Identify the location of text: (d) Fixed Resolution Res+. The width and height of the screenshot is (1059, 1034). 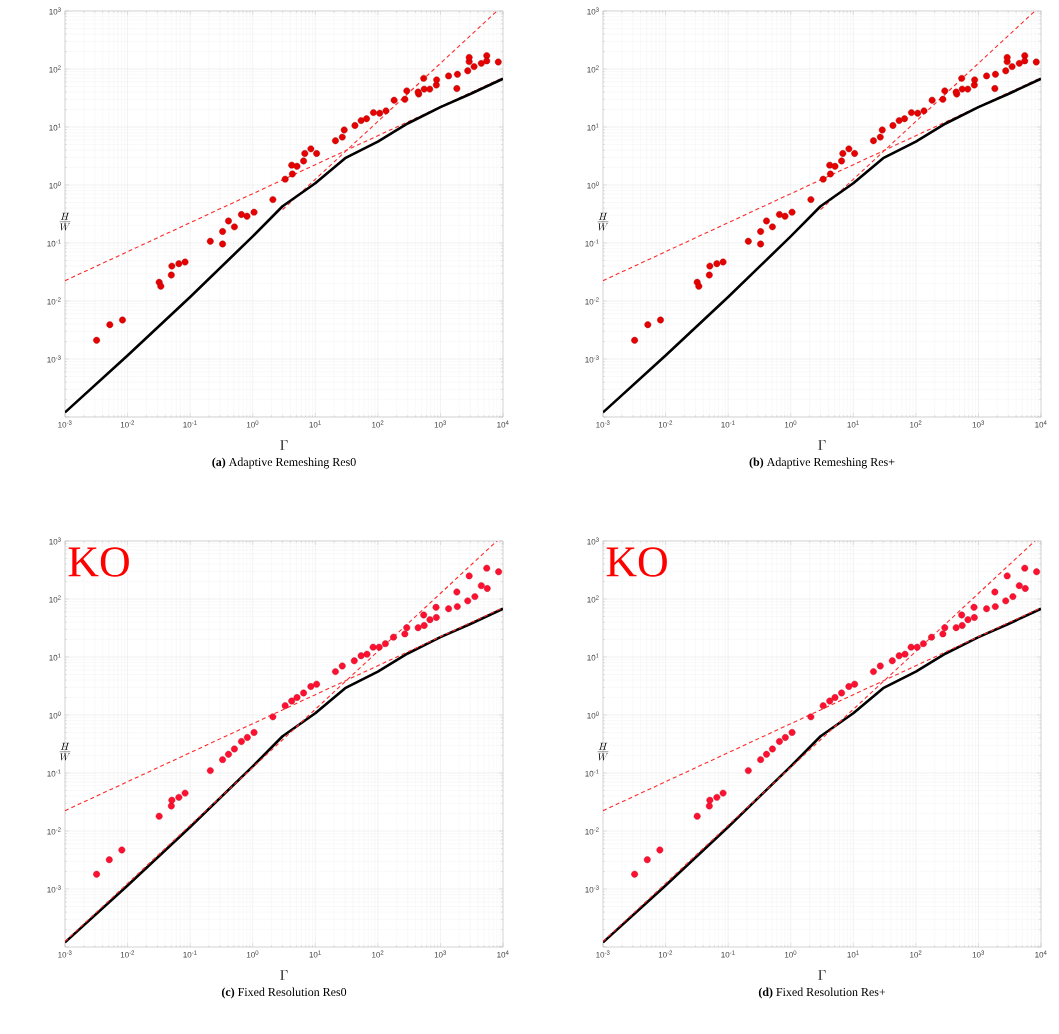
(822, 993).